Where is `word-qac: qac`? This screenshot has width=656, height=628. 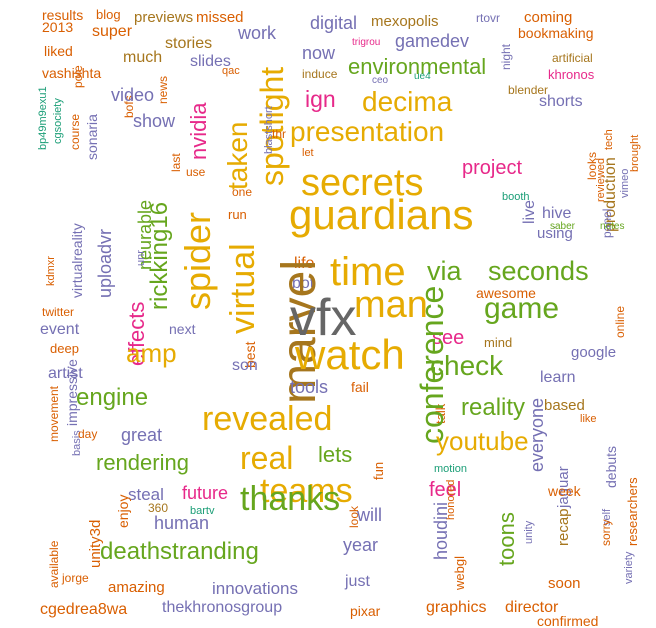 word-qac: qac is located at coordinates (231, 71).